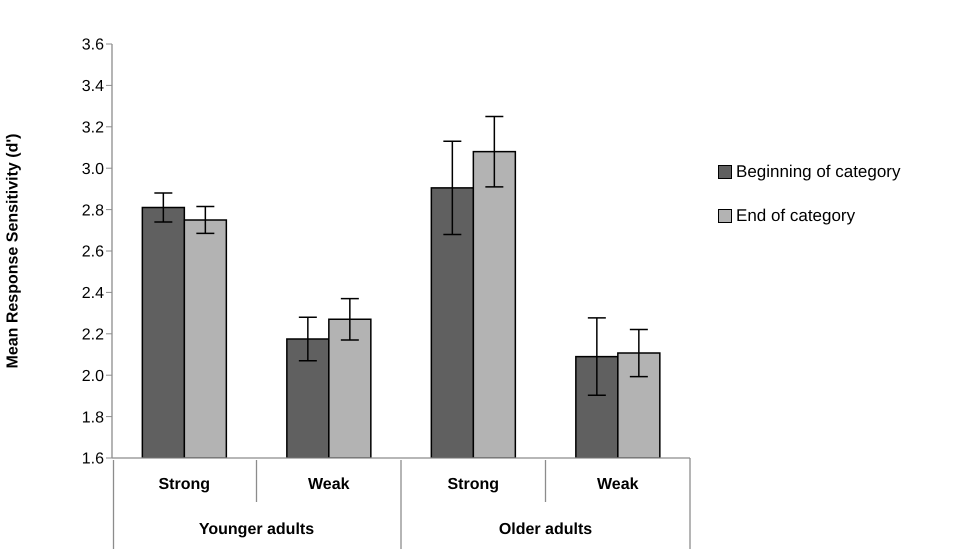 The width and height of the screenshot is (956, 549). I want to click on y-tick-label: 1.6, so click(93, 459).